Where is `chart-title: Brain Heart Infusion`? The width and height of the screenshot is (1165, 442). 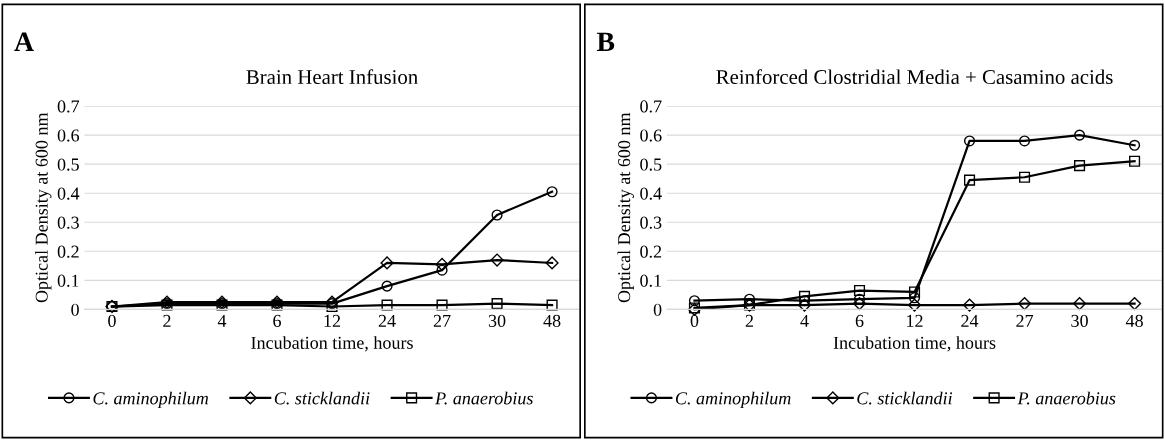 chart-title: Brain Heart Infusion is located at coordinates (332, 77).